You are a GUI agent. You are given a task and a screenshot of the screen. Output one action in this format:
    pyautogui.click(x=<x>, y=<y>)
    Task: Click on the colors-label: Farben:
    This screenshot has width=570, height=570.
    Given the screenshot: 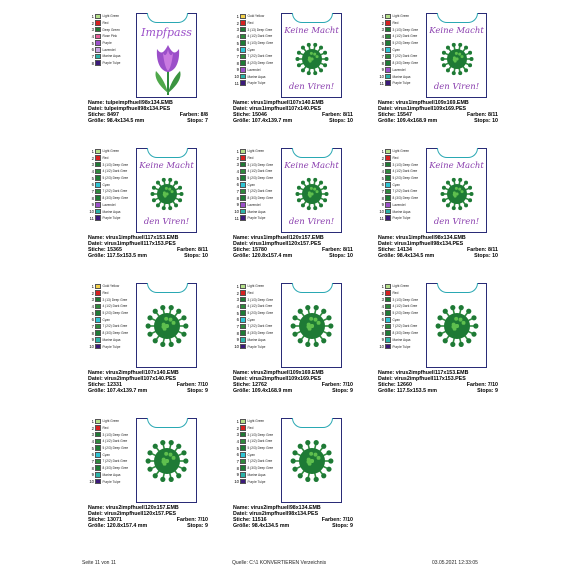 What is the action you would take?
    pyautogui.click(x=187, y=250)
    